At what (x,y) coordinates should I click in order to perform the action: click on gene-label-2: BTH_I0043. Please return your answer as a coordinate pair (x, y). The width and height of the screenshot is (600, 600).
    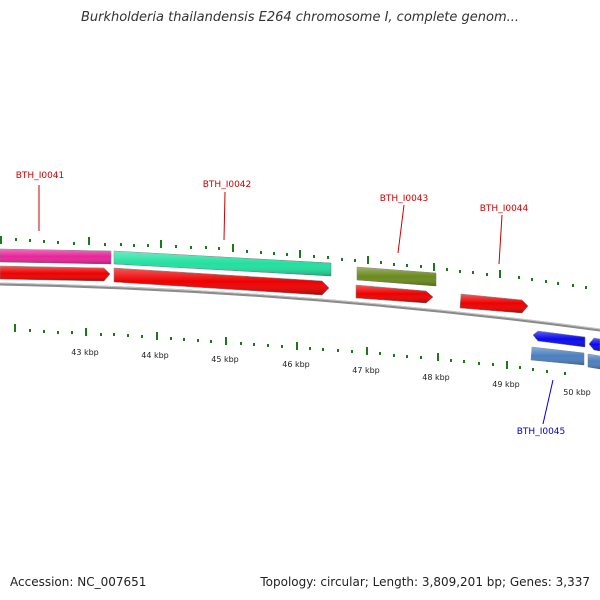
    Looking at the image, I should click on (404, 199).